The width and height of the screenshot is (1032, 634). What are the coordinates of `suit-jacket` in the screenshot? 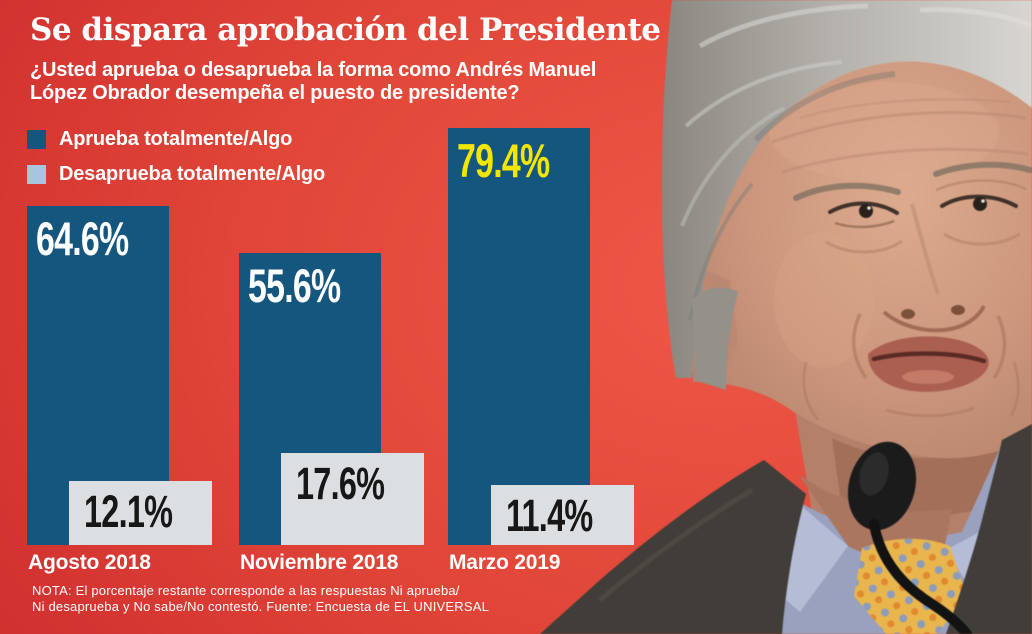 It's located at (673, 547).